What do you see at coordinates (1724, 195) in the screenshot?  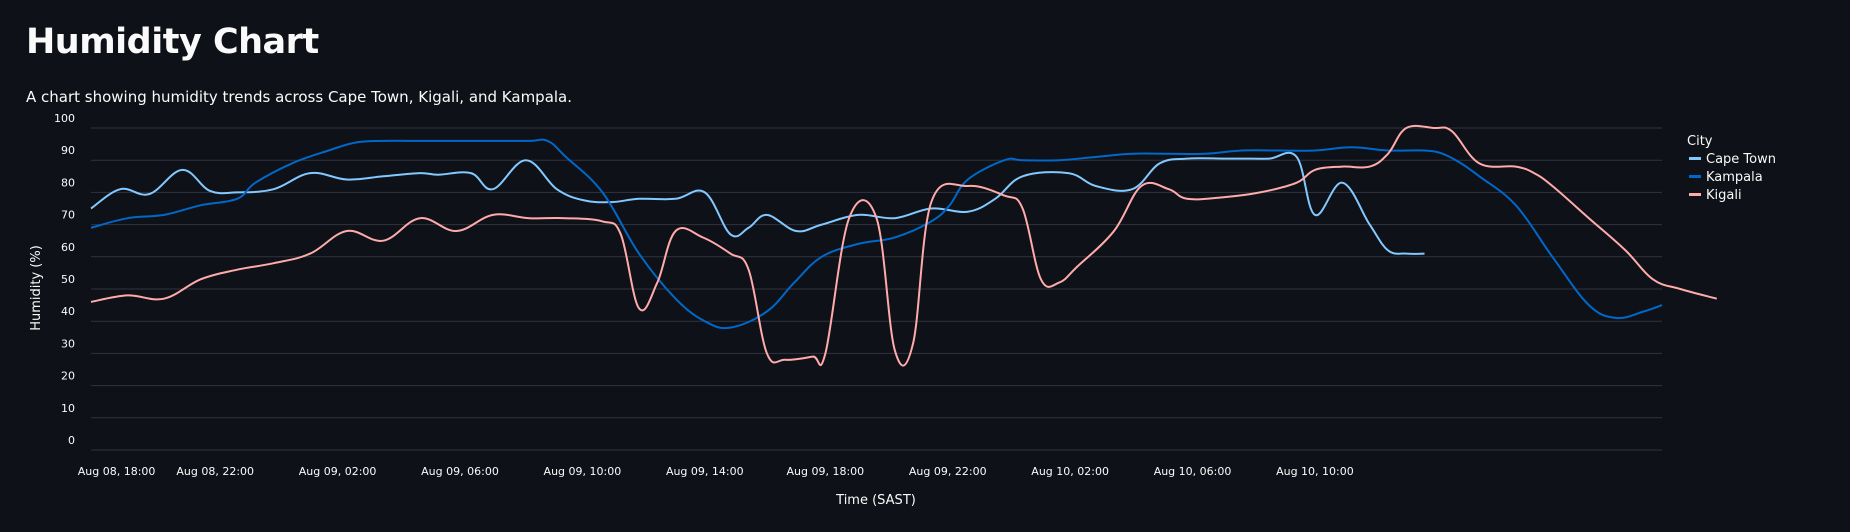 I see `legend-label: Kigali` at bounding box center [1724, 195].